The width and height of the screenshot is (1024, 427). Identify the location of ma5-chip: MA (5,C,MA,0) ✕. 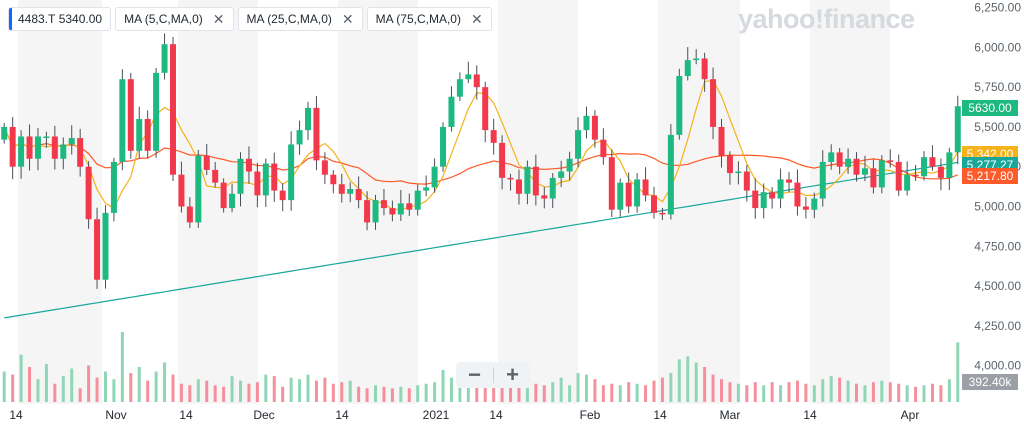
(174, 19).